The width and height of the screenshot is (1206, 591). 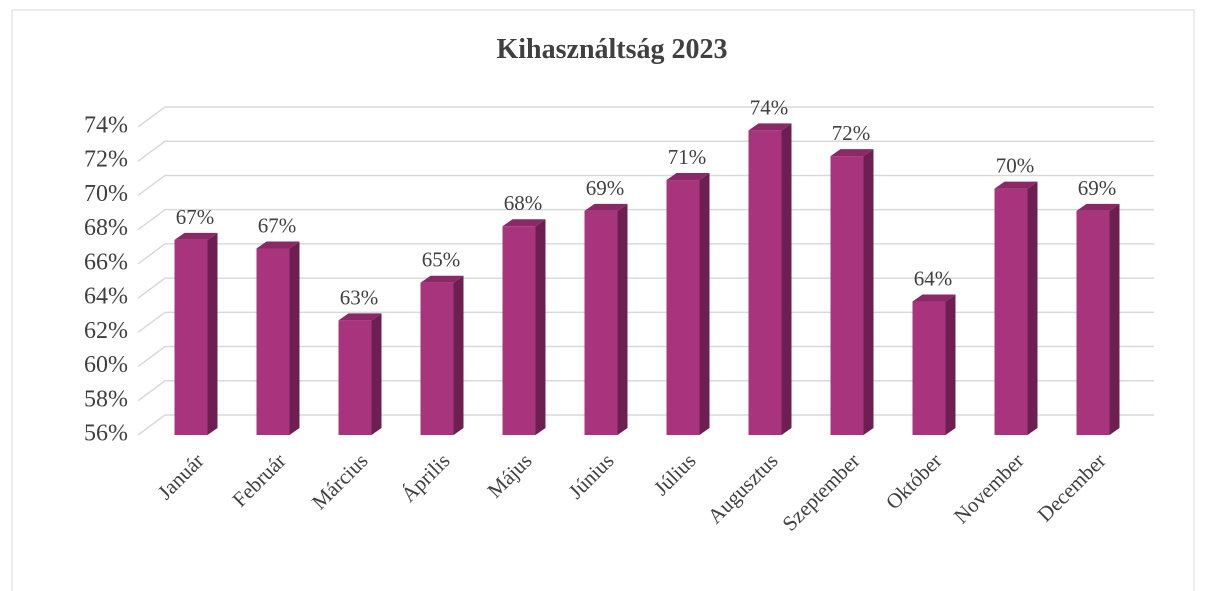 What do you see at coordinates (106, 228) in the screenshot?
I see `y-tick-label: 68%` at bounding box center [106, 228].